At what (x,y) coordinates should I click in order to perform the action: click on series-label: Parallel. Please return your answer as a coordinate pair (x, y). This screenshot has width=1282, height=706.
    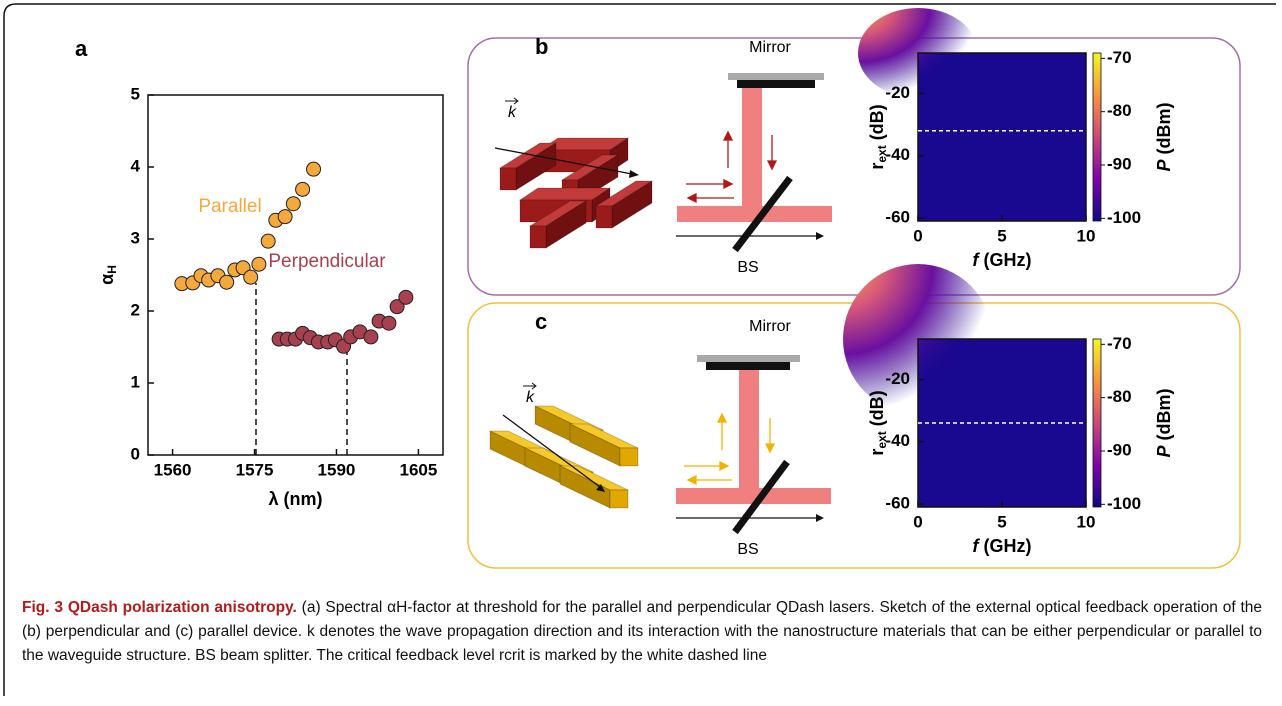
    Looking at the image, I should click on (229, 206).